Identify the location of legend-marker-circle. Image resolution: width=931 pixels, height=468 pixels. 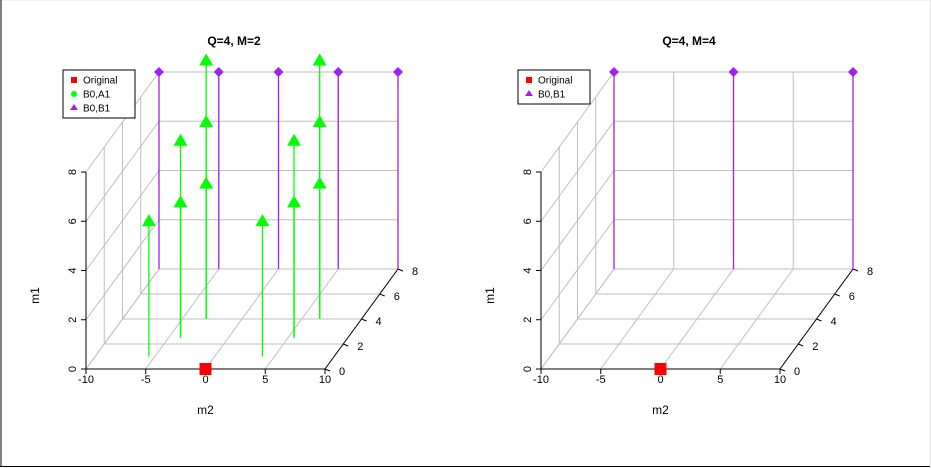
(74, 94).